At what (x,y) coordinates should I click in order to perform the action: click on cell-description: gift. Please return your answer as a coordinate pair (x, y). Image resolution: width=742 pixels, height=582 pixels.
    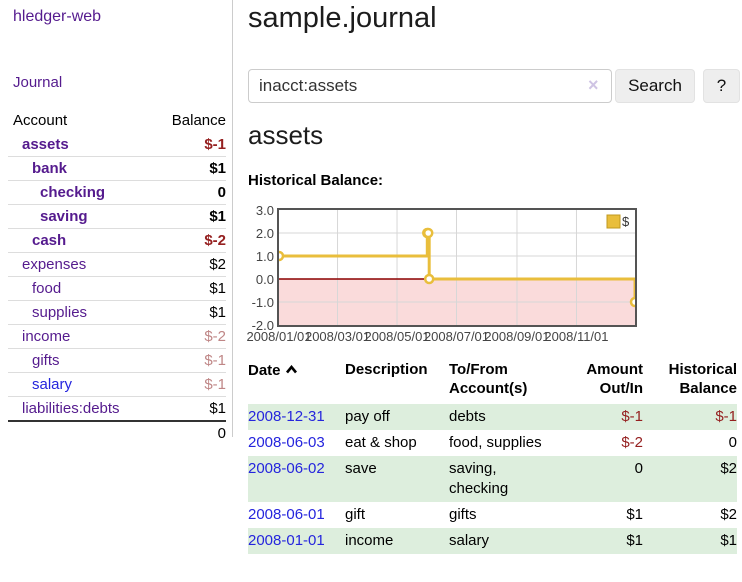
    Looking at the image, I should click on (355, 514).